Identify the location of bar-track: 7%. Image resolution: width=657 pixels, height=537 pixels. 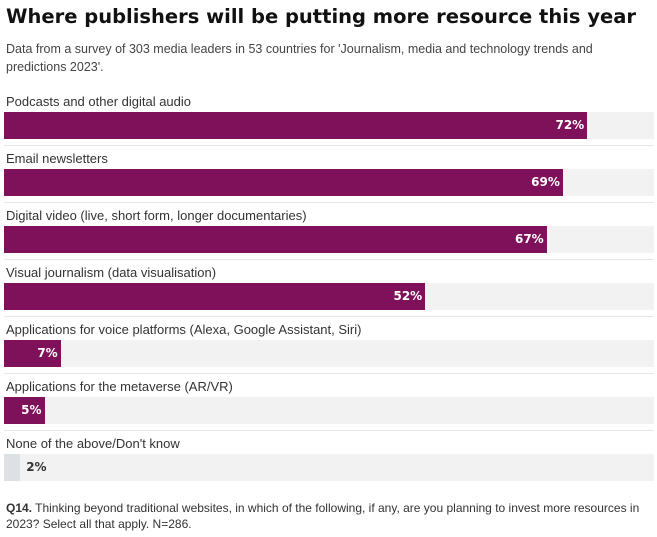
(329, 353).